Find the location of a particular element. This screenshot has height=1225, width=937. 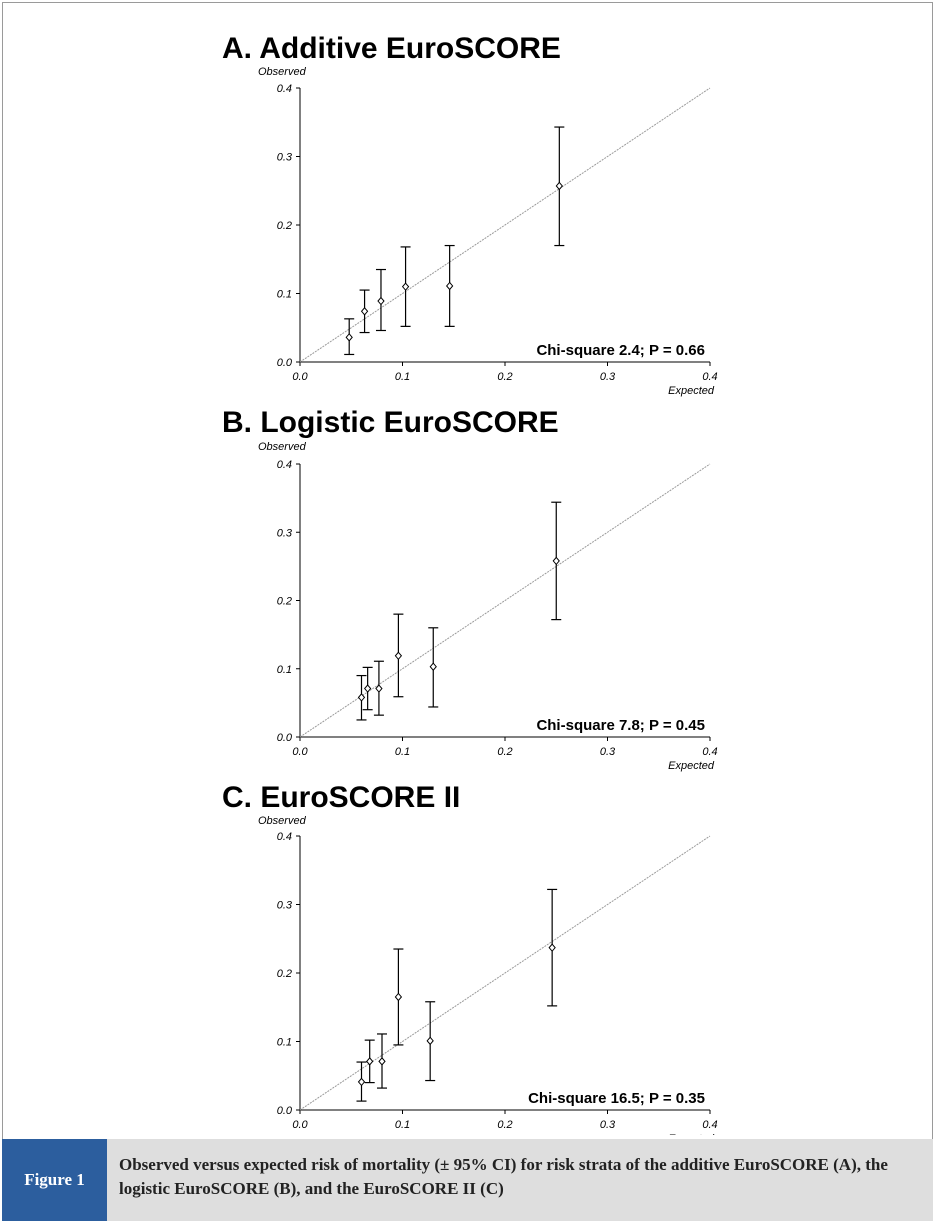

chi-square-annotation: Chi-square 16.5; P = 0.35 is located at coordinates (616, 1098).